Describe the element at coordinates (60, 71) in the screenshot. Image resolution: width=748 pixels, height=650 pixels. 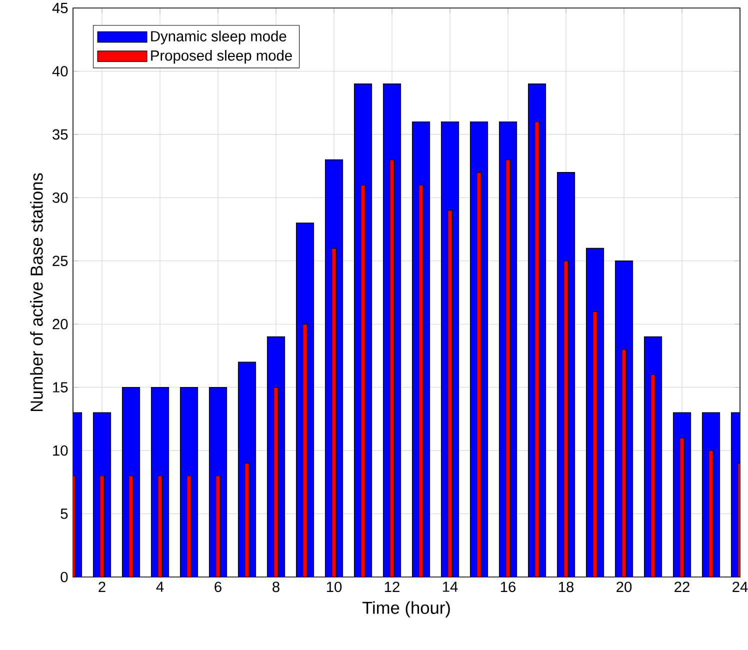
I see `y-tick-label: 40` at that location.